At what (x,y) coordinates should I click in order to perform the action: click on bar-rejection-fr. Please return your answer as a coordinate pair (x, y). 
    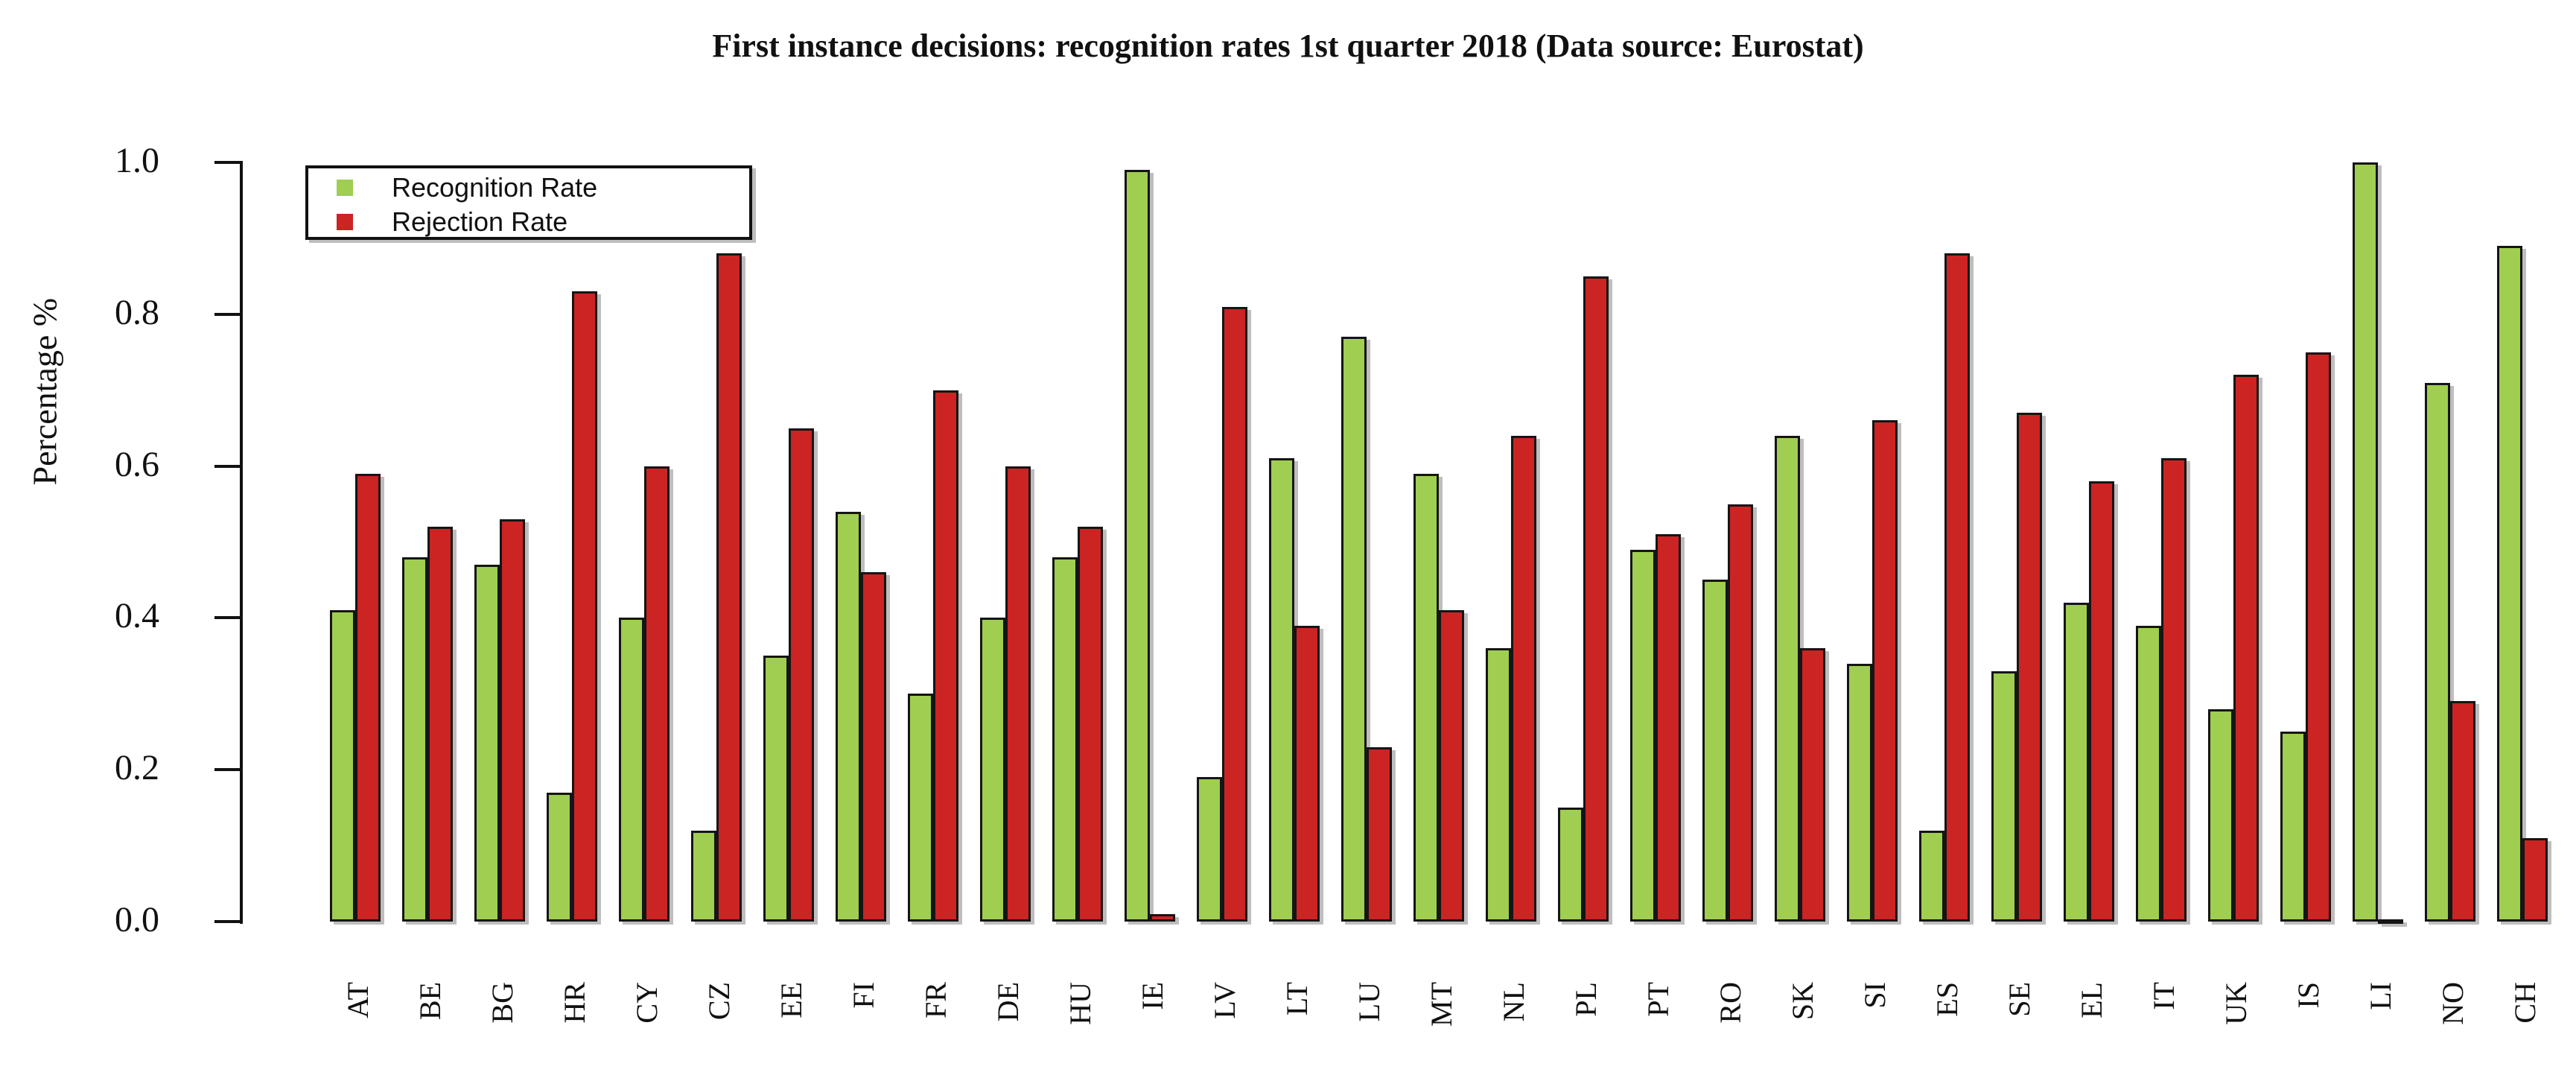
    Looking at the image, I should click on (945, 656).